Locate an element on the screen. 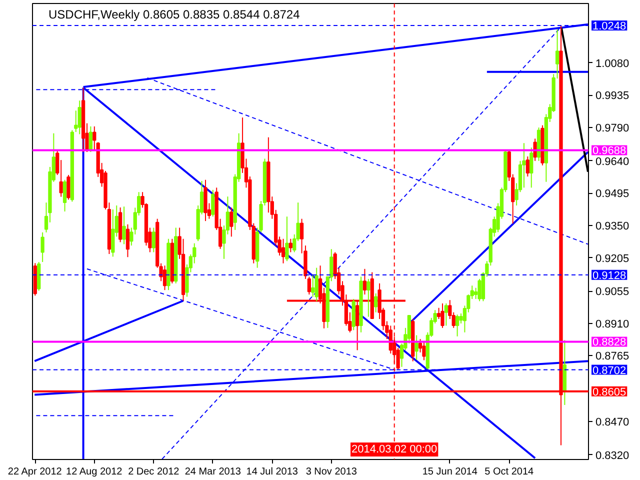 Image resolution: width=640 pixels, height=480 pixels. y-tick-label: 0.9790 is located at coordinates (613, 128).